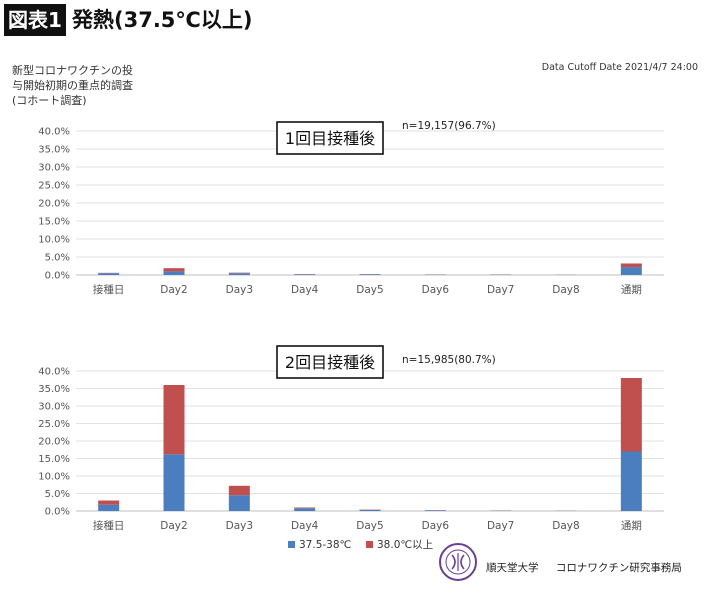  I want to click on footer-organization: 順天堂大学 コロナワクチン研究事務局, so click(591, 567).